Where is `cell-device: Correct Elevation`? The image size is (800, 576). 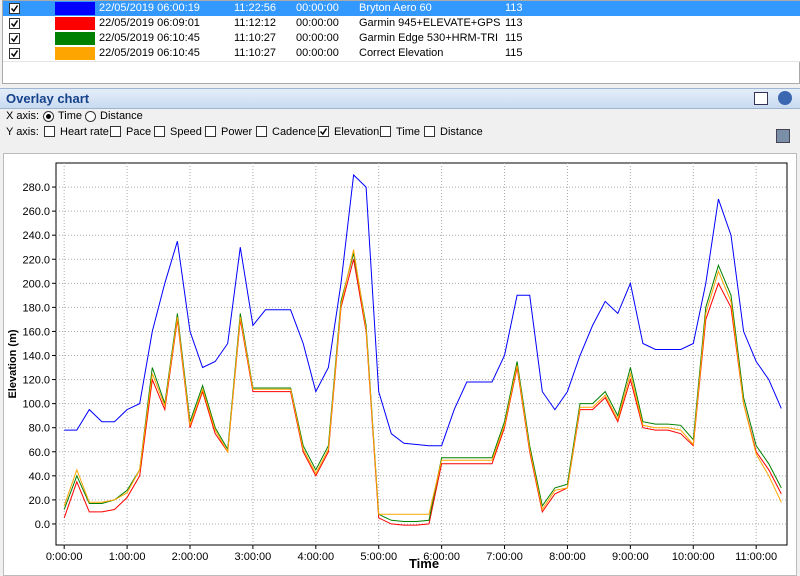
cell-device: Correct Elevation is located at coordinates (401, 53).